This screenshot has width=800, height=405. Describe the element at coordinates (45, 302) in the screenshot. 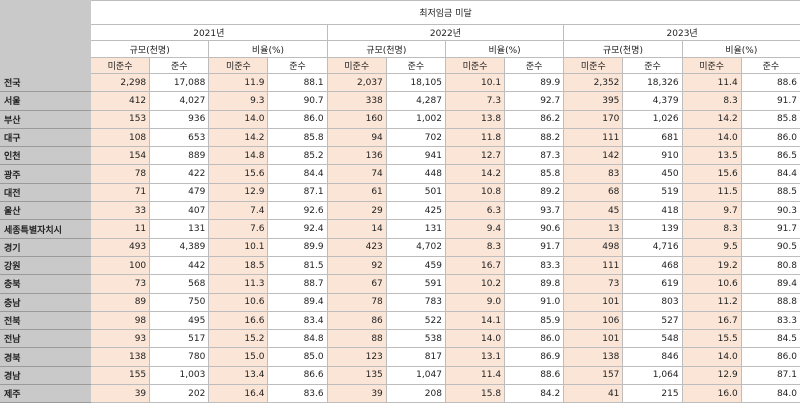

I see `region-label: 충남` at that location.